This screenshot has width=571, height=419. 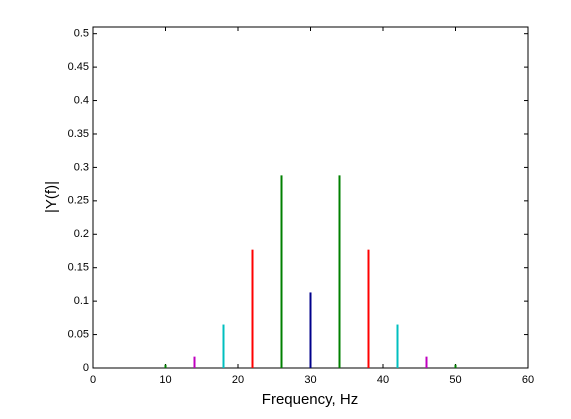 What do you see at coordinates (81, 167) in the screenshot?
I see `y-tick-label: 0.3` at bounding box center [81, 167].